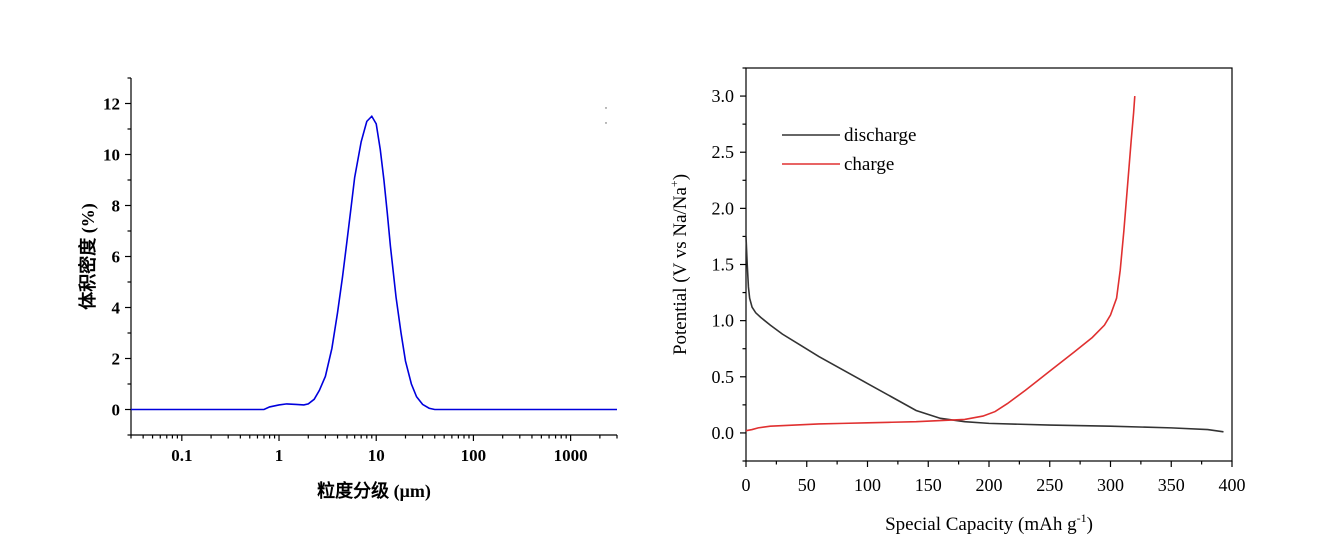 The width and height of the screenshot is (1342, 560). I want to click on chart-2-x-axis-label-end: ), so click(1090, 524).